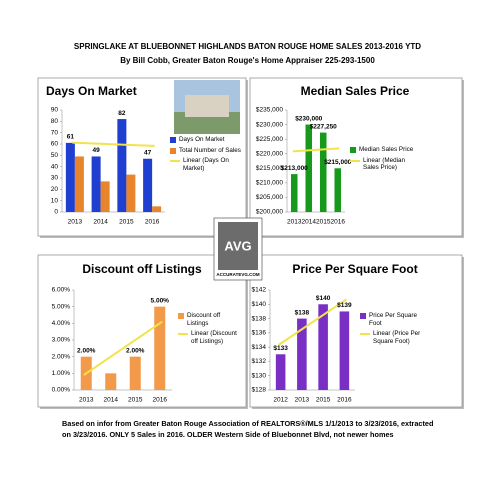 This screenshot has height=495, width=495. I want to click on y-tick-label: $230,000, so click(269, 124).